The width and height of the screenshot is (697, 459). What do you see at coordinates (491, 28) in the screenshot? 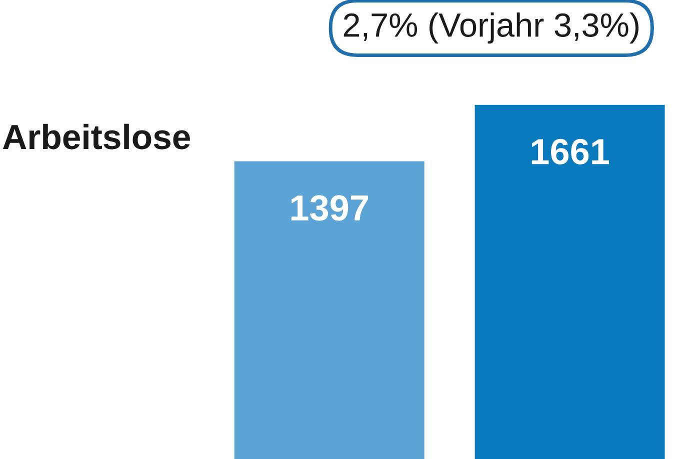
I see `text: 2,7% (Vorjahr 3,3%)` at bounding box center [491, 28].